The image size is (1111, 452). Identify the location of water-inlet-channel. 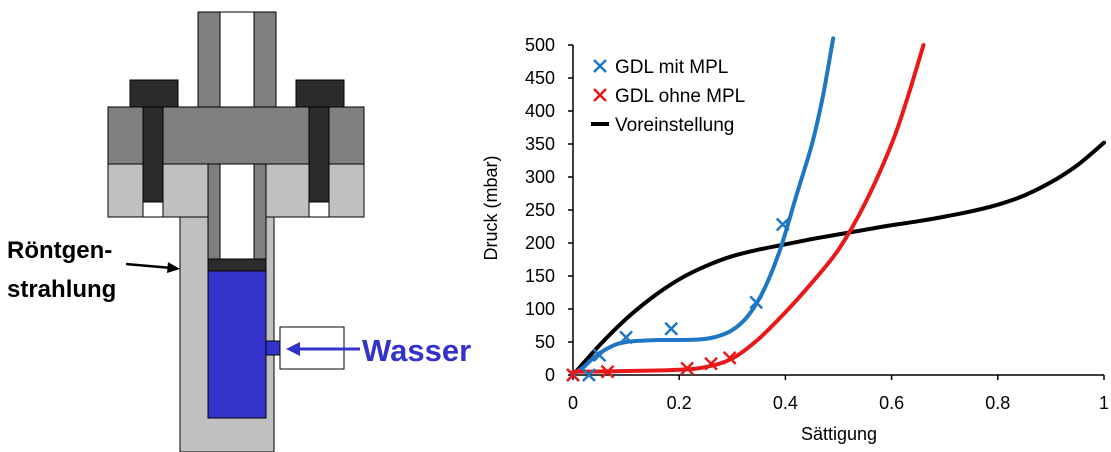
(273, 348).